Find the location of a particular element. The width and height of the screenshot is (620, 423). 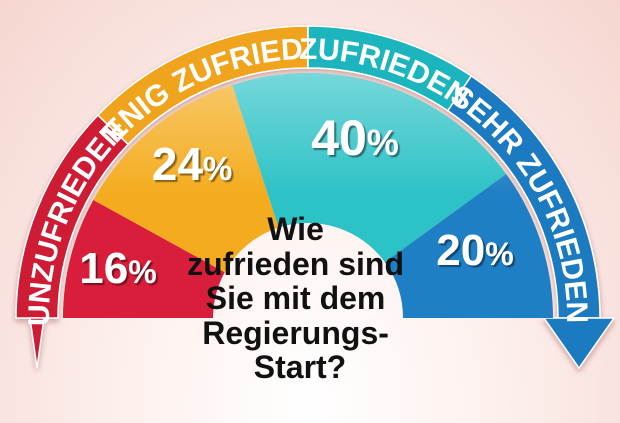

value-label-3: 40% is located at coordinates (355, 138).